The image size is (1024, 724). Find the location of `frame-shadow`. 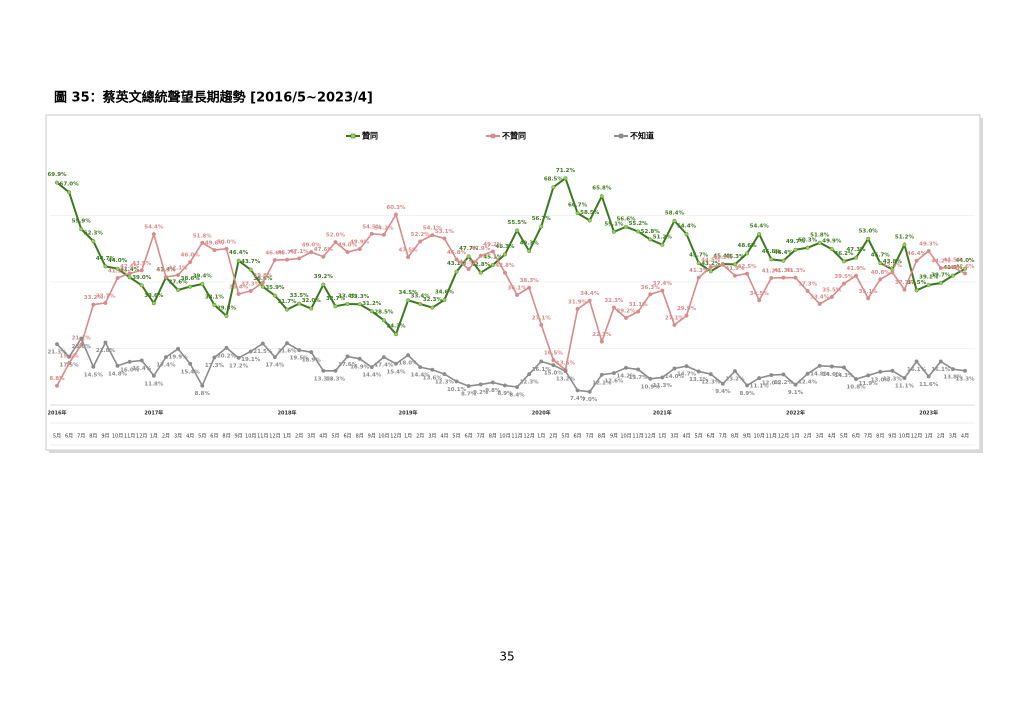

frame-shadow is located at coordinates (981, 285).